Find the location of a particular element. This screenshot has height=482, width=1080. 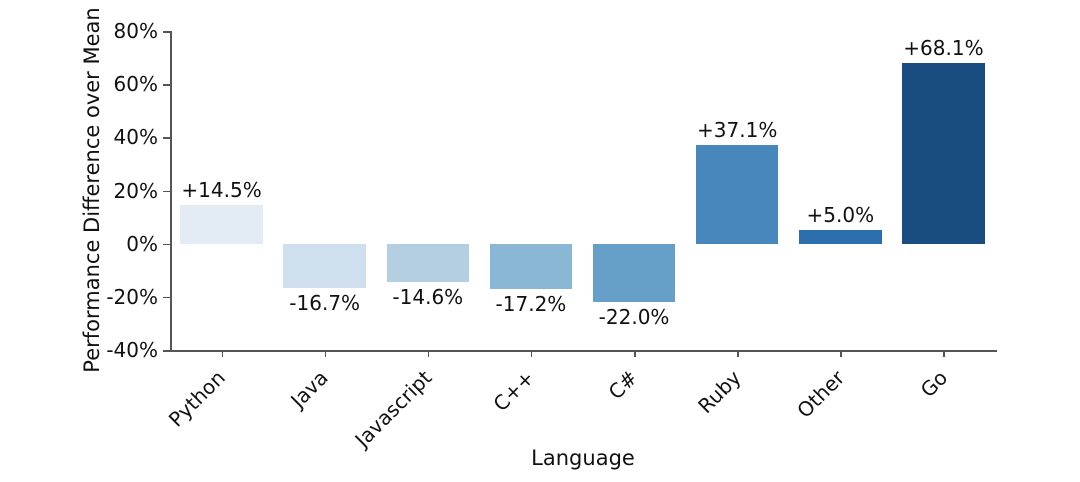

x-tick-label-go: Go is located at coordinates (933, 384).